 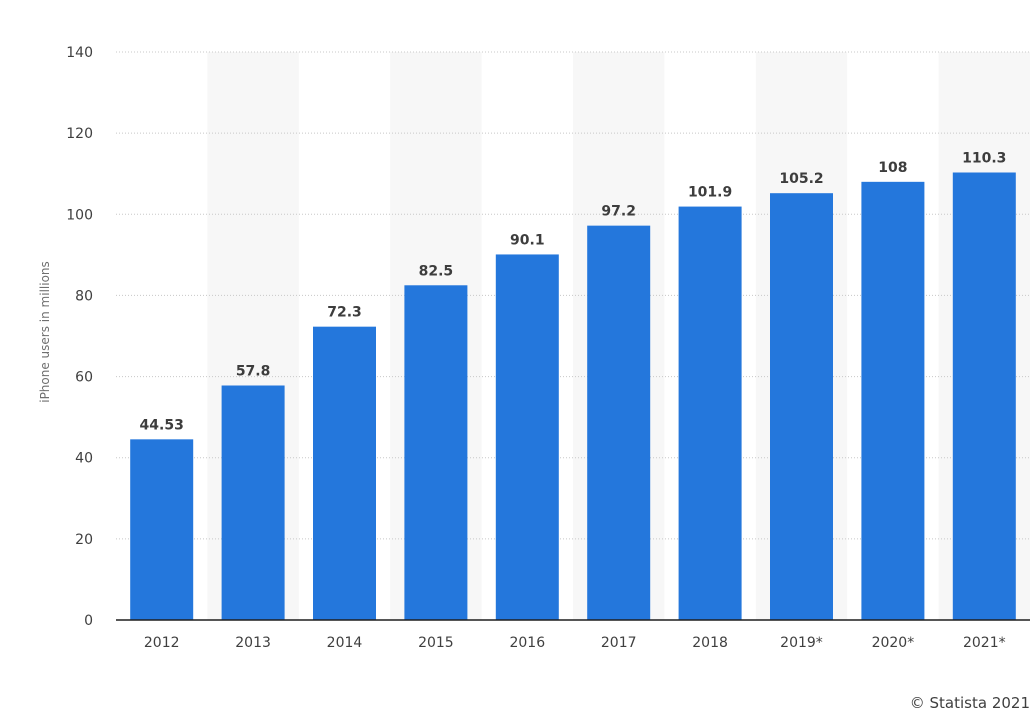 What do you see at coordinates (84, 459) in the screenshot?
I see `y-tick-label: 40` at bounding box center [84, 459].